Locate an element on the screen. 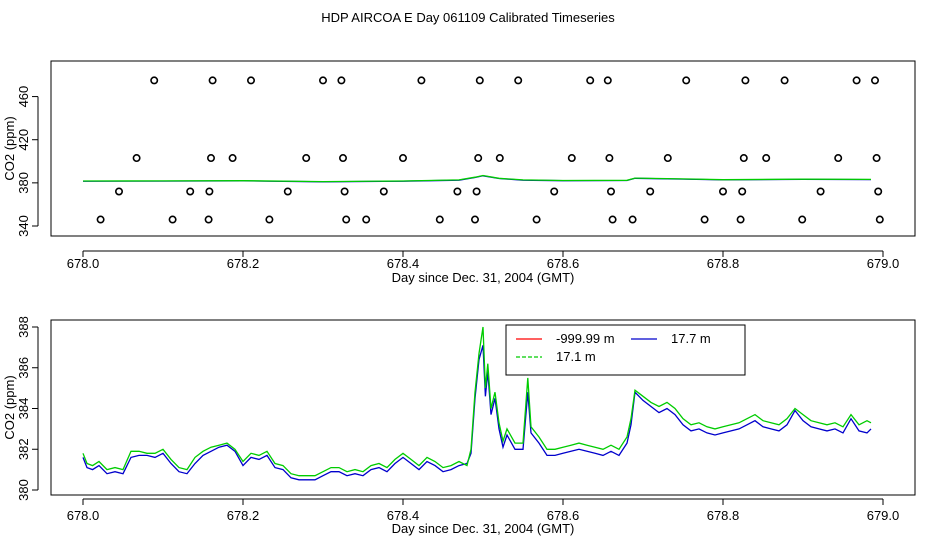 Image resolution: width=936 pixels, height=540 pixels. legend-label: -999.99 m is located at coordinates (585, 338).